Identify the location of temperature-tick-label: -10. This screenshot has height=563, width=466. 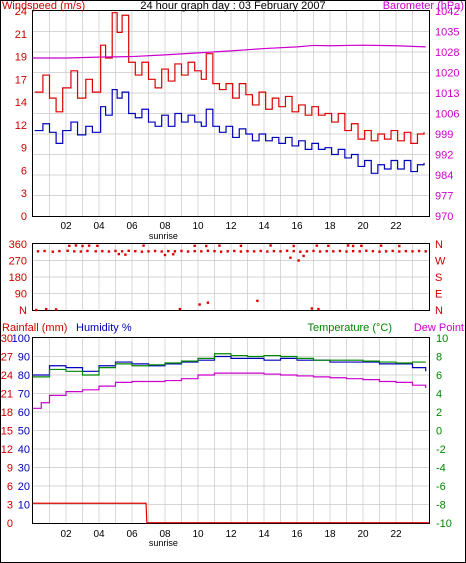
(444, 524).